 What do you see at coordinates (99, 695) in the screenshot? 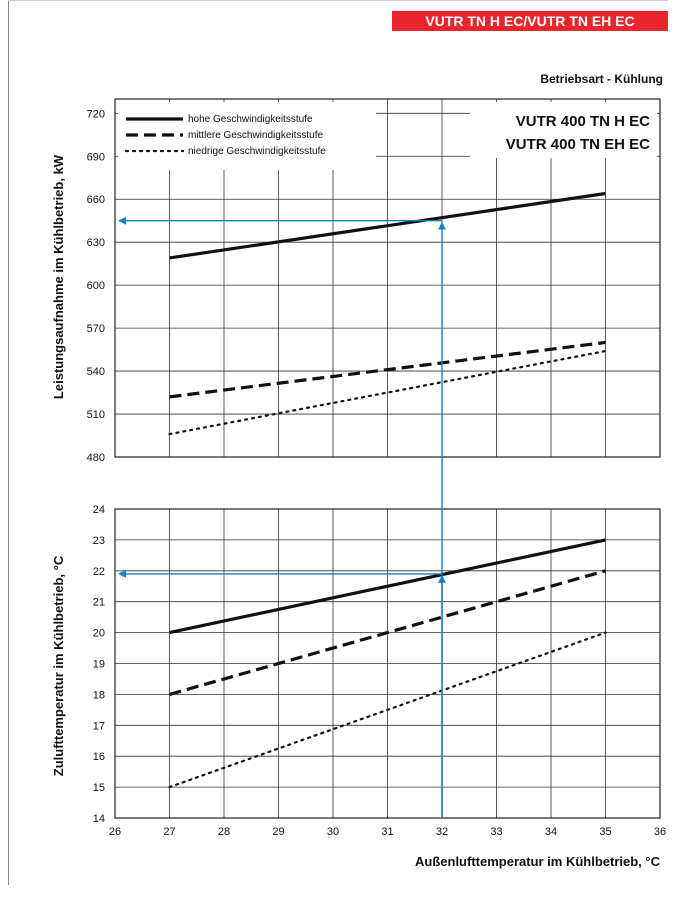
I see `y-tick-label-bottom-4: 18` at bounding box center [99, 695].